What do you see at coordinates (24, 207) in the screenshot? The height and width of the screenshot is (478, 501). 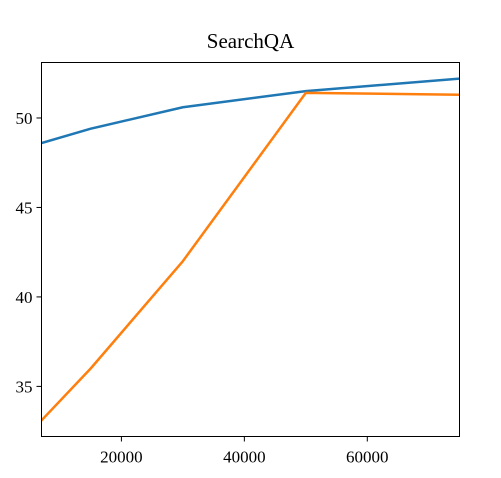 I see `y-tick-label: 45` at bounding box center [24, 207].